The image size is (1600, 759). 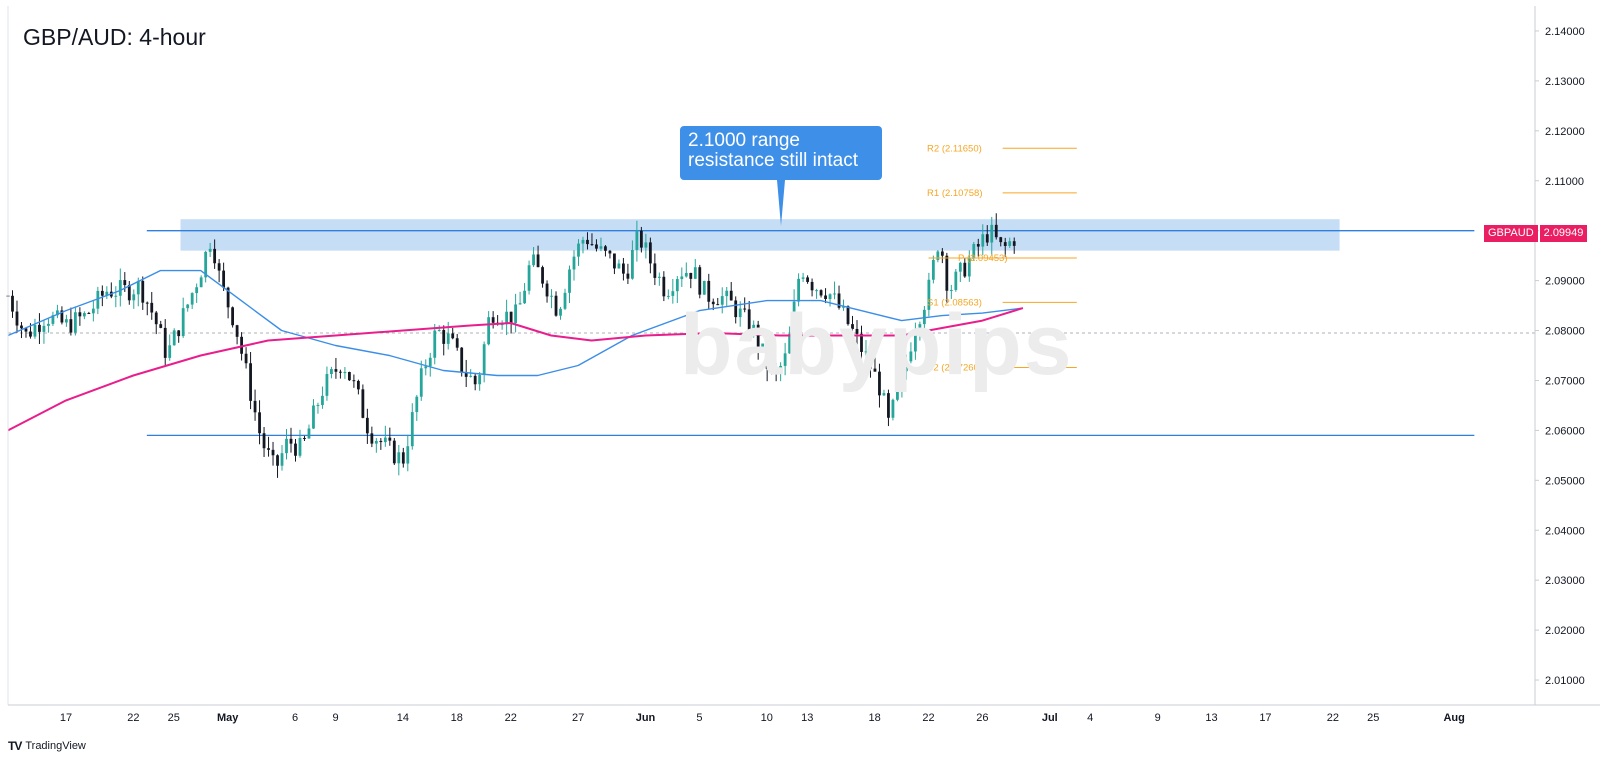 I want to click on tradingview-mark-icon: TV, so click(x=15, y=746).